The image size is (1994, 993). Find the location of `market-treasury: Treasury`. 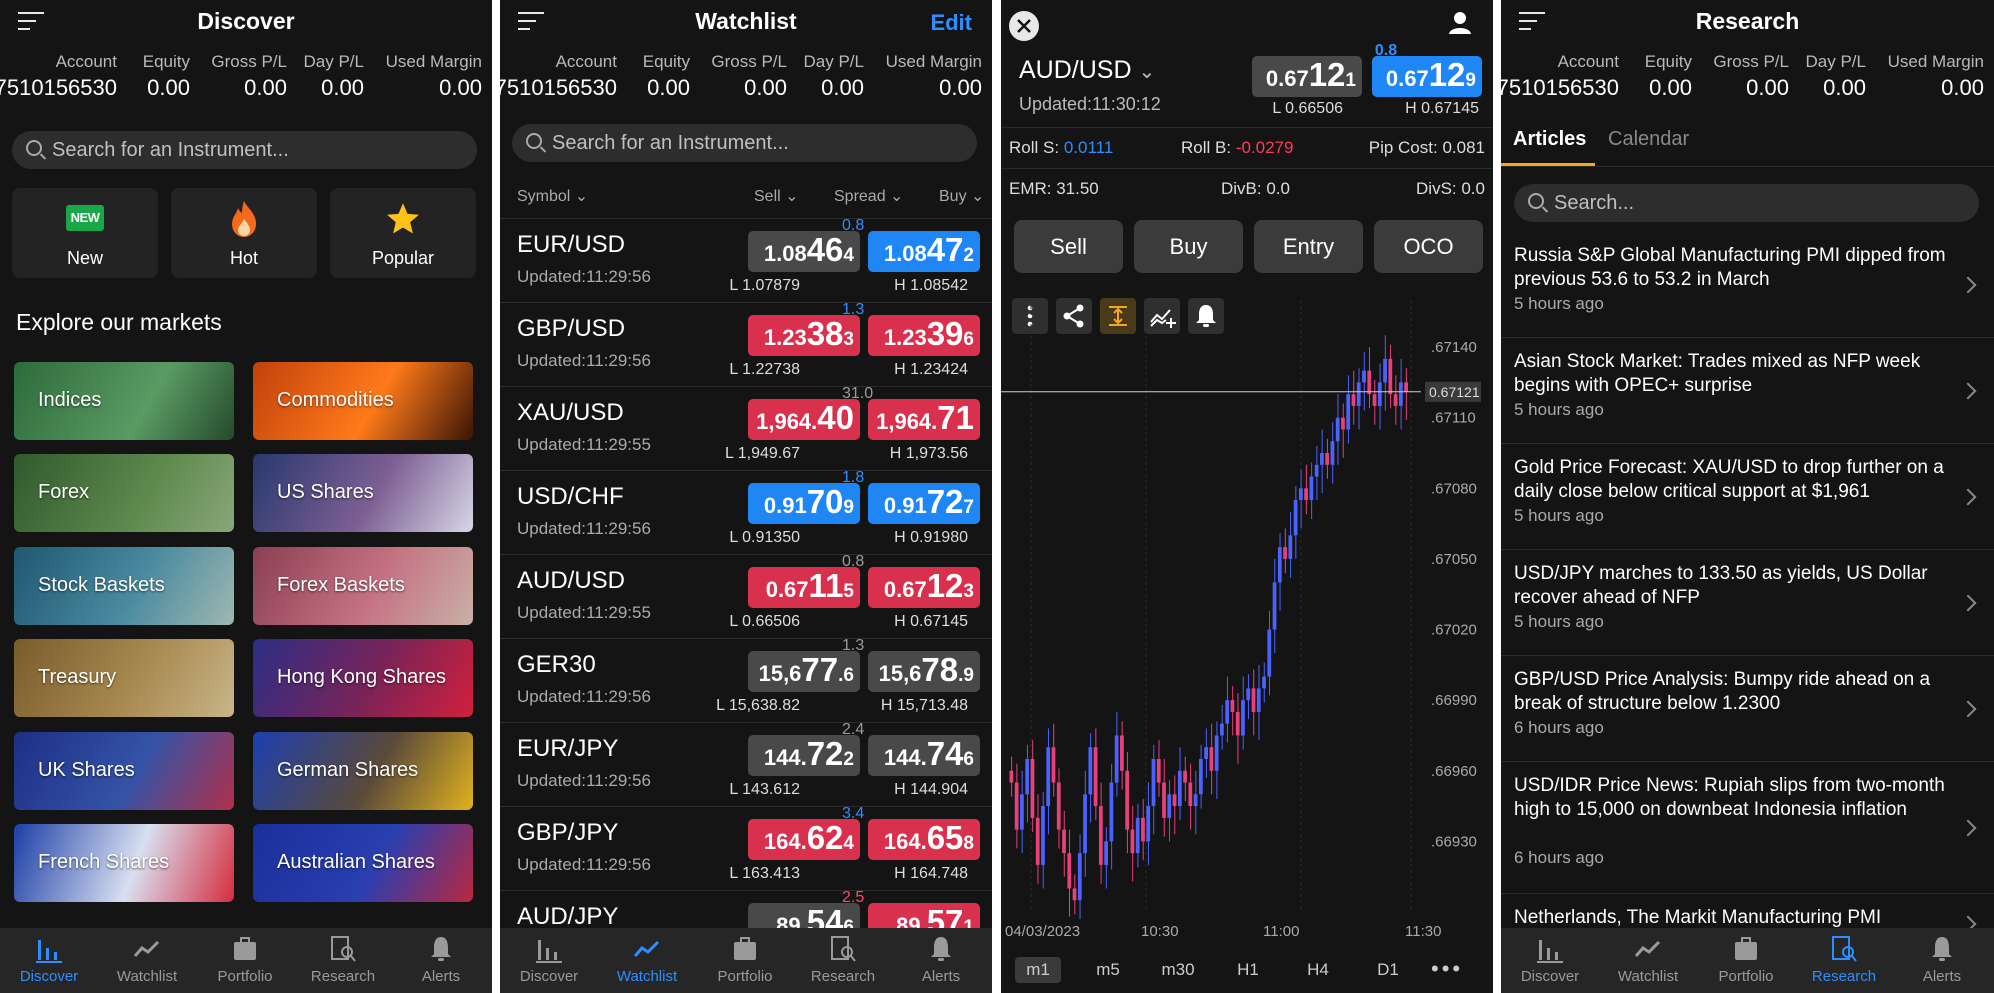

market-treasury: Treasury is located at coordinates (124, 678).